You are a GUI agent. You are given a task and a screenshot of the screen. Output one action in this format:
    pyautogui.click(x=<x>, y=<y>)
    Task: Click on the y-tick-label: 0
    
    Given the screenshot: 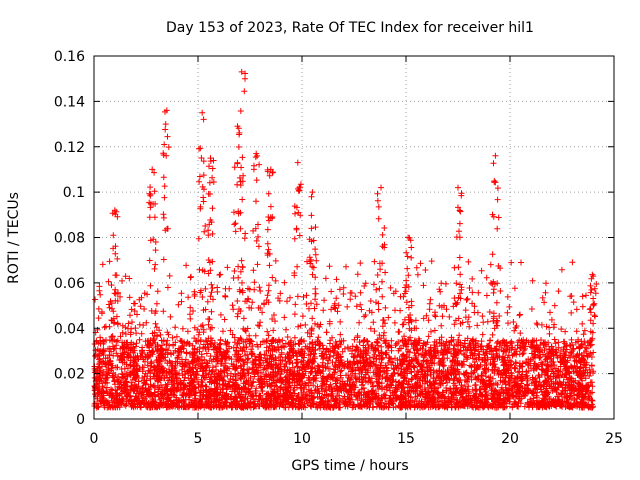 What is the action you would take?
    pyautogui.click(x=80, y=420)
    